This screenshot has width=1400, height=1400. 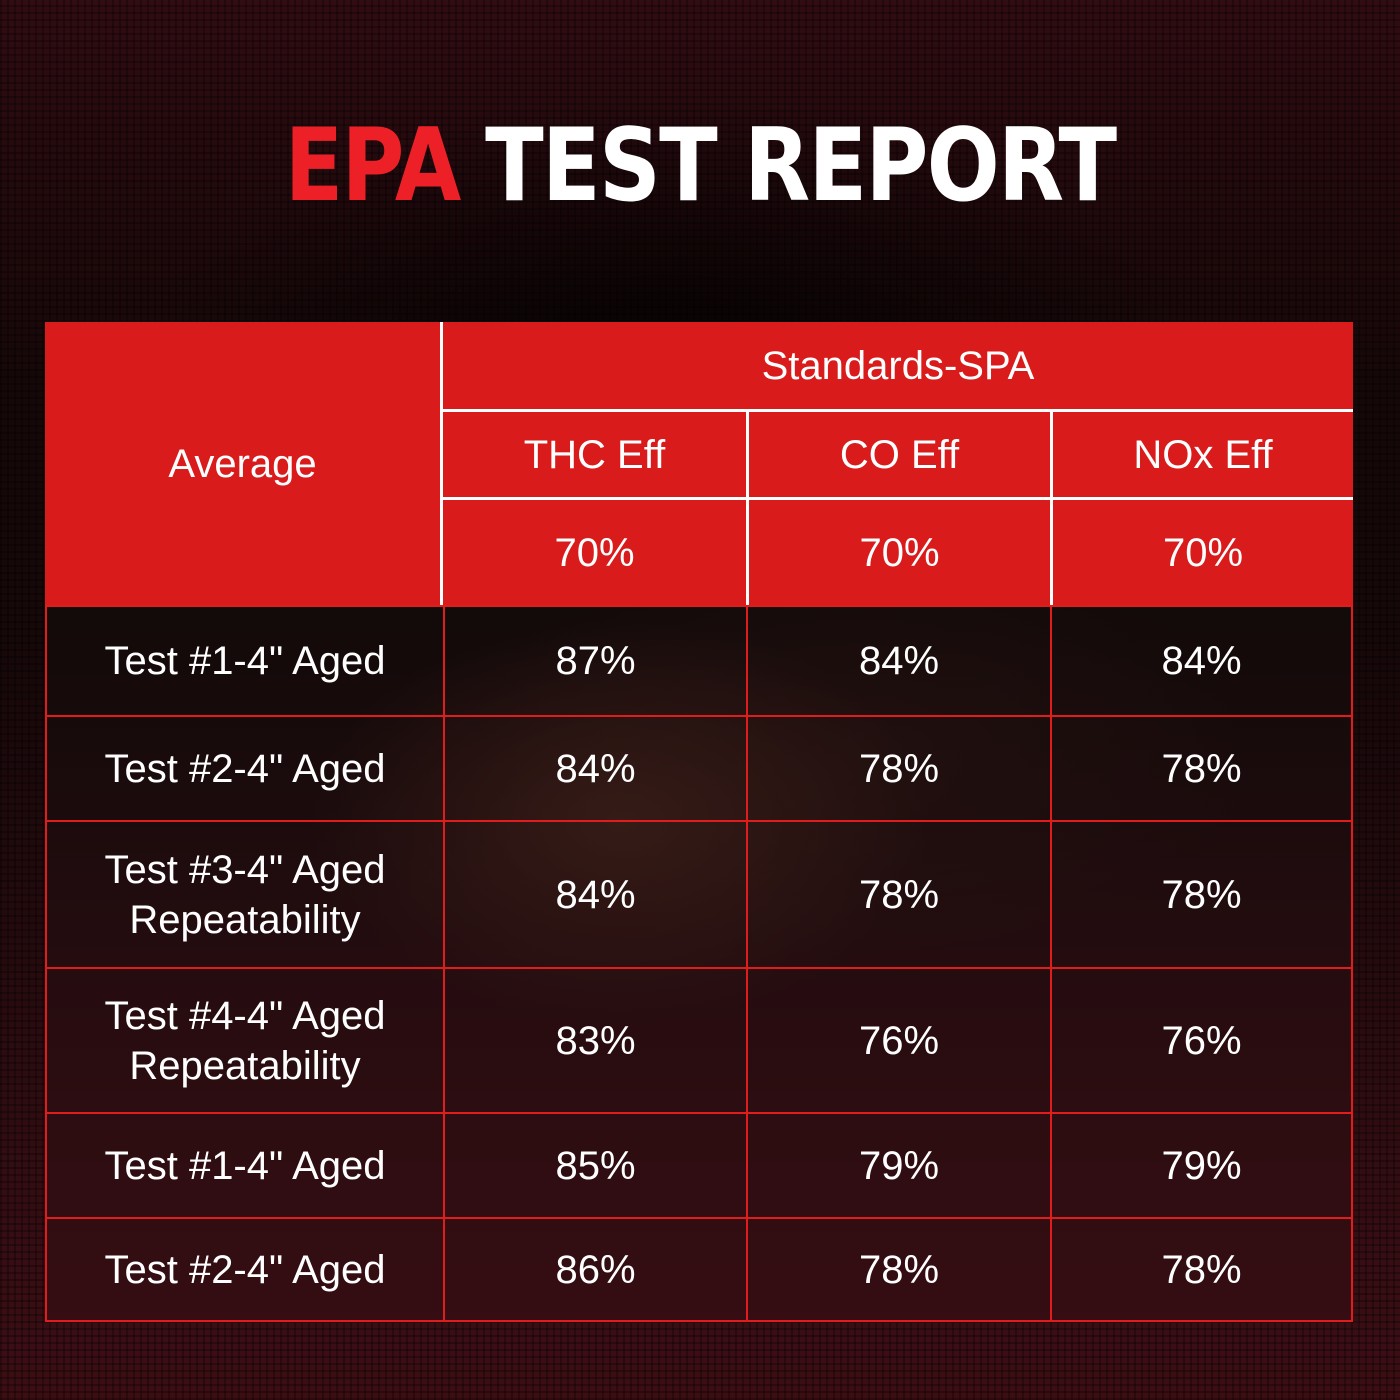 I want to click on corner-header-average: Average, so click(x=244, y=463).